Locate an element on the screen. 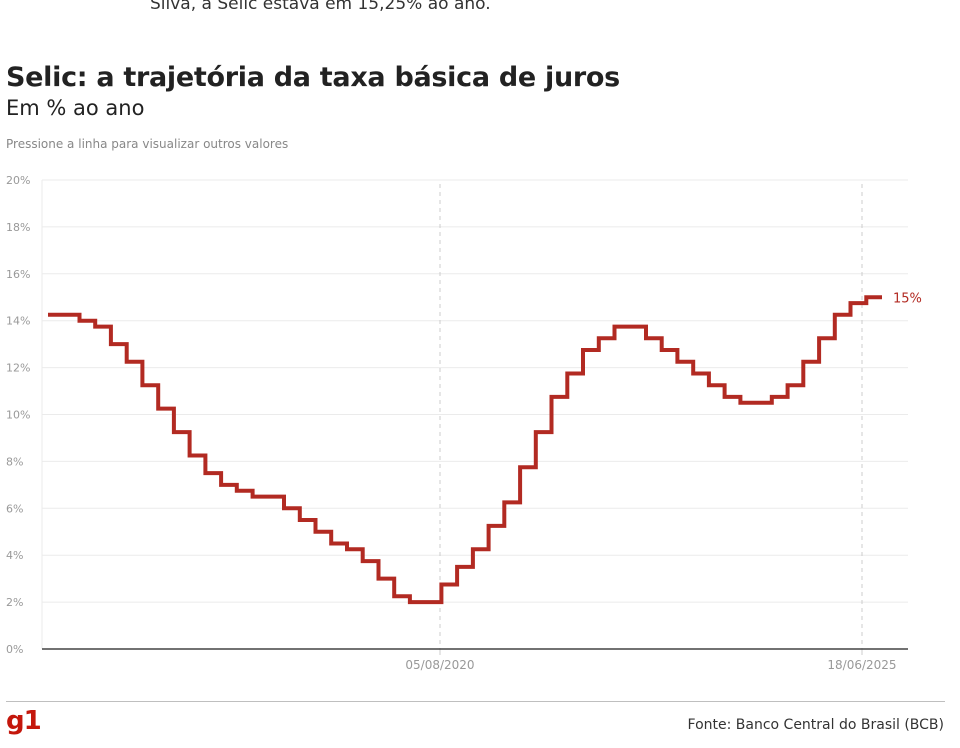 This screenshot has width=960, height=748. y-tick-label: 4% is located at coordinates (14, 555).